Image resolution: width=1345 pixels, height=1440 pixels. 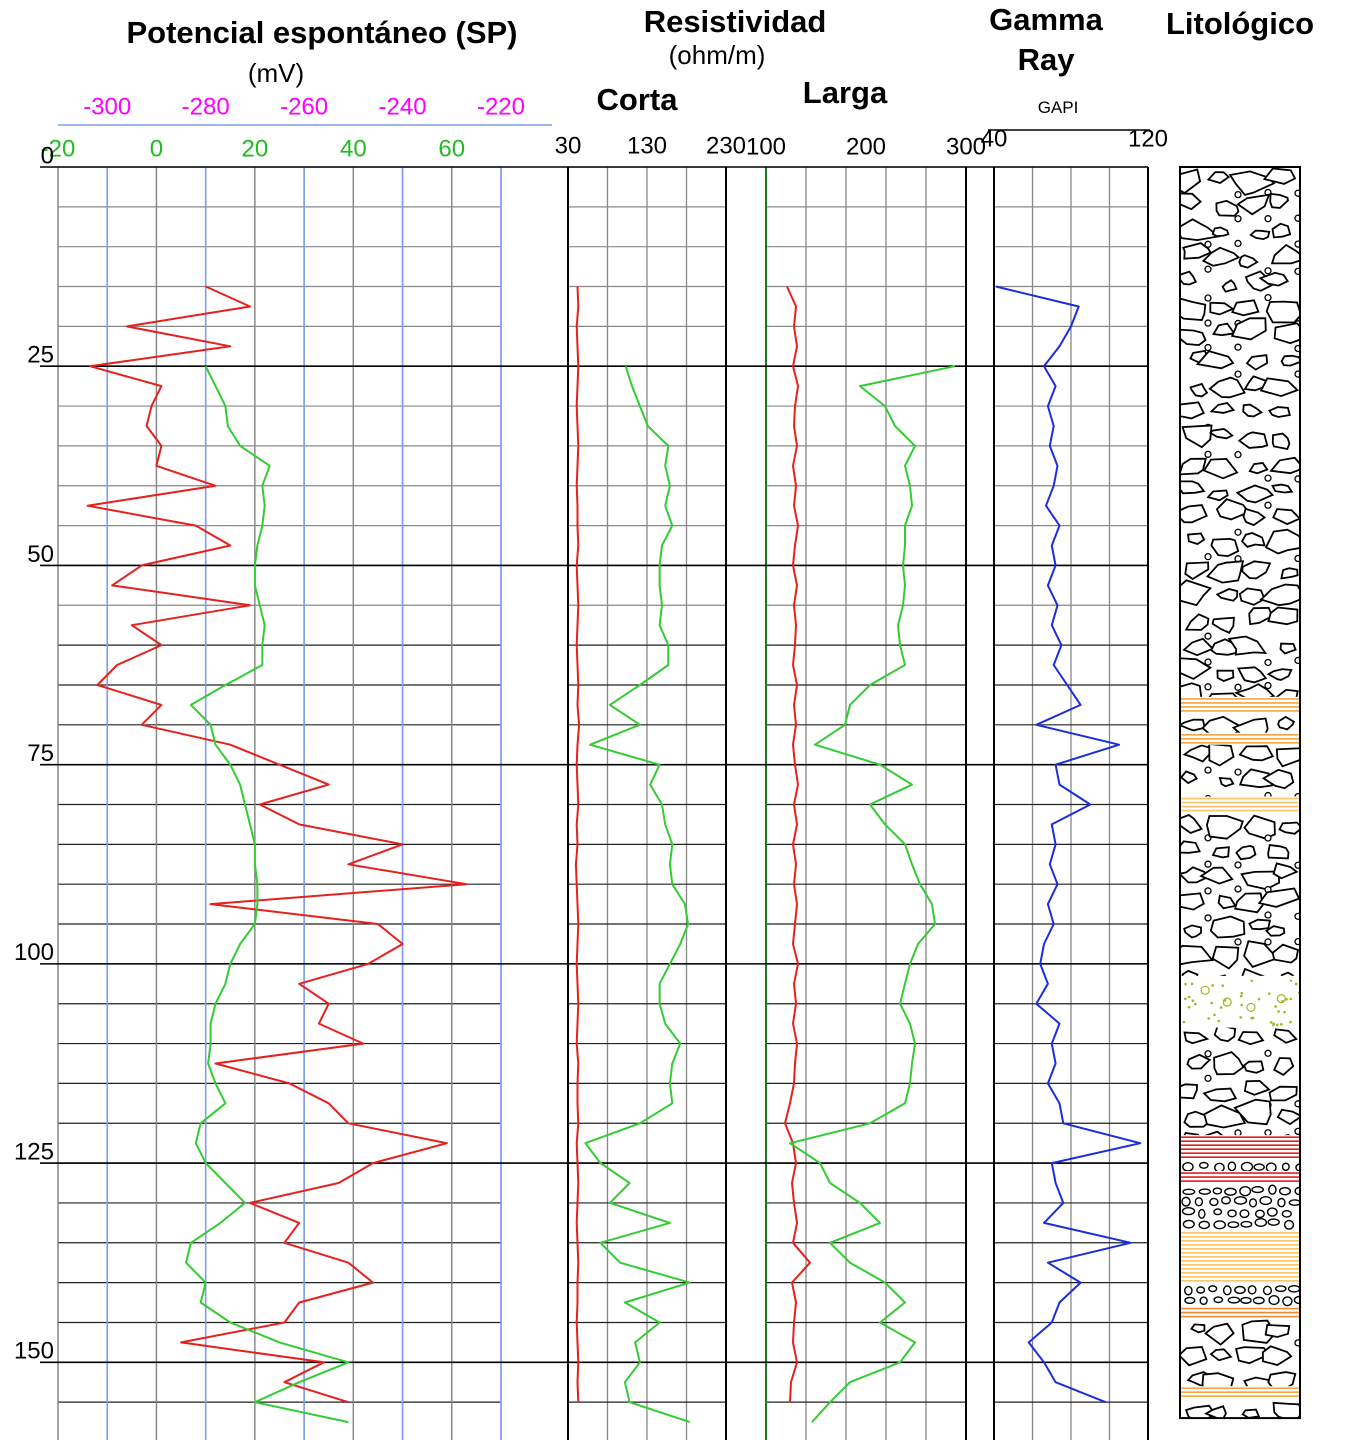 What do you see at coordinates (34, 952) in the screenshot?
I see `y-tick-label: 100` at bounding box center [34, 952].